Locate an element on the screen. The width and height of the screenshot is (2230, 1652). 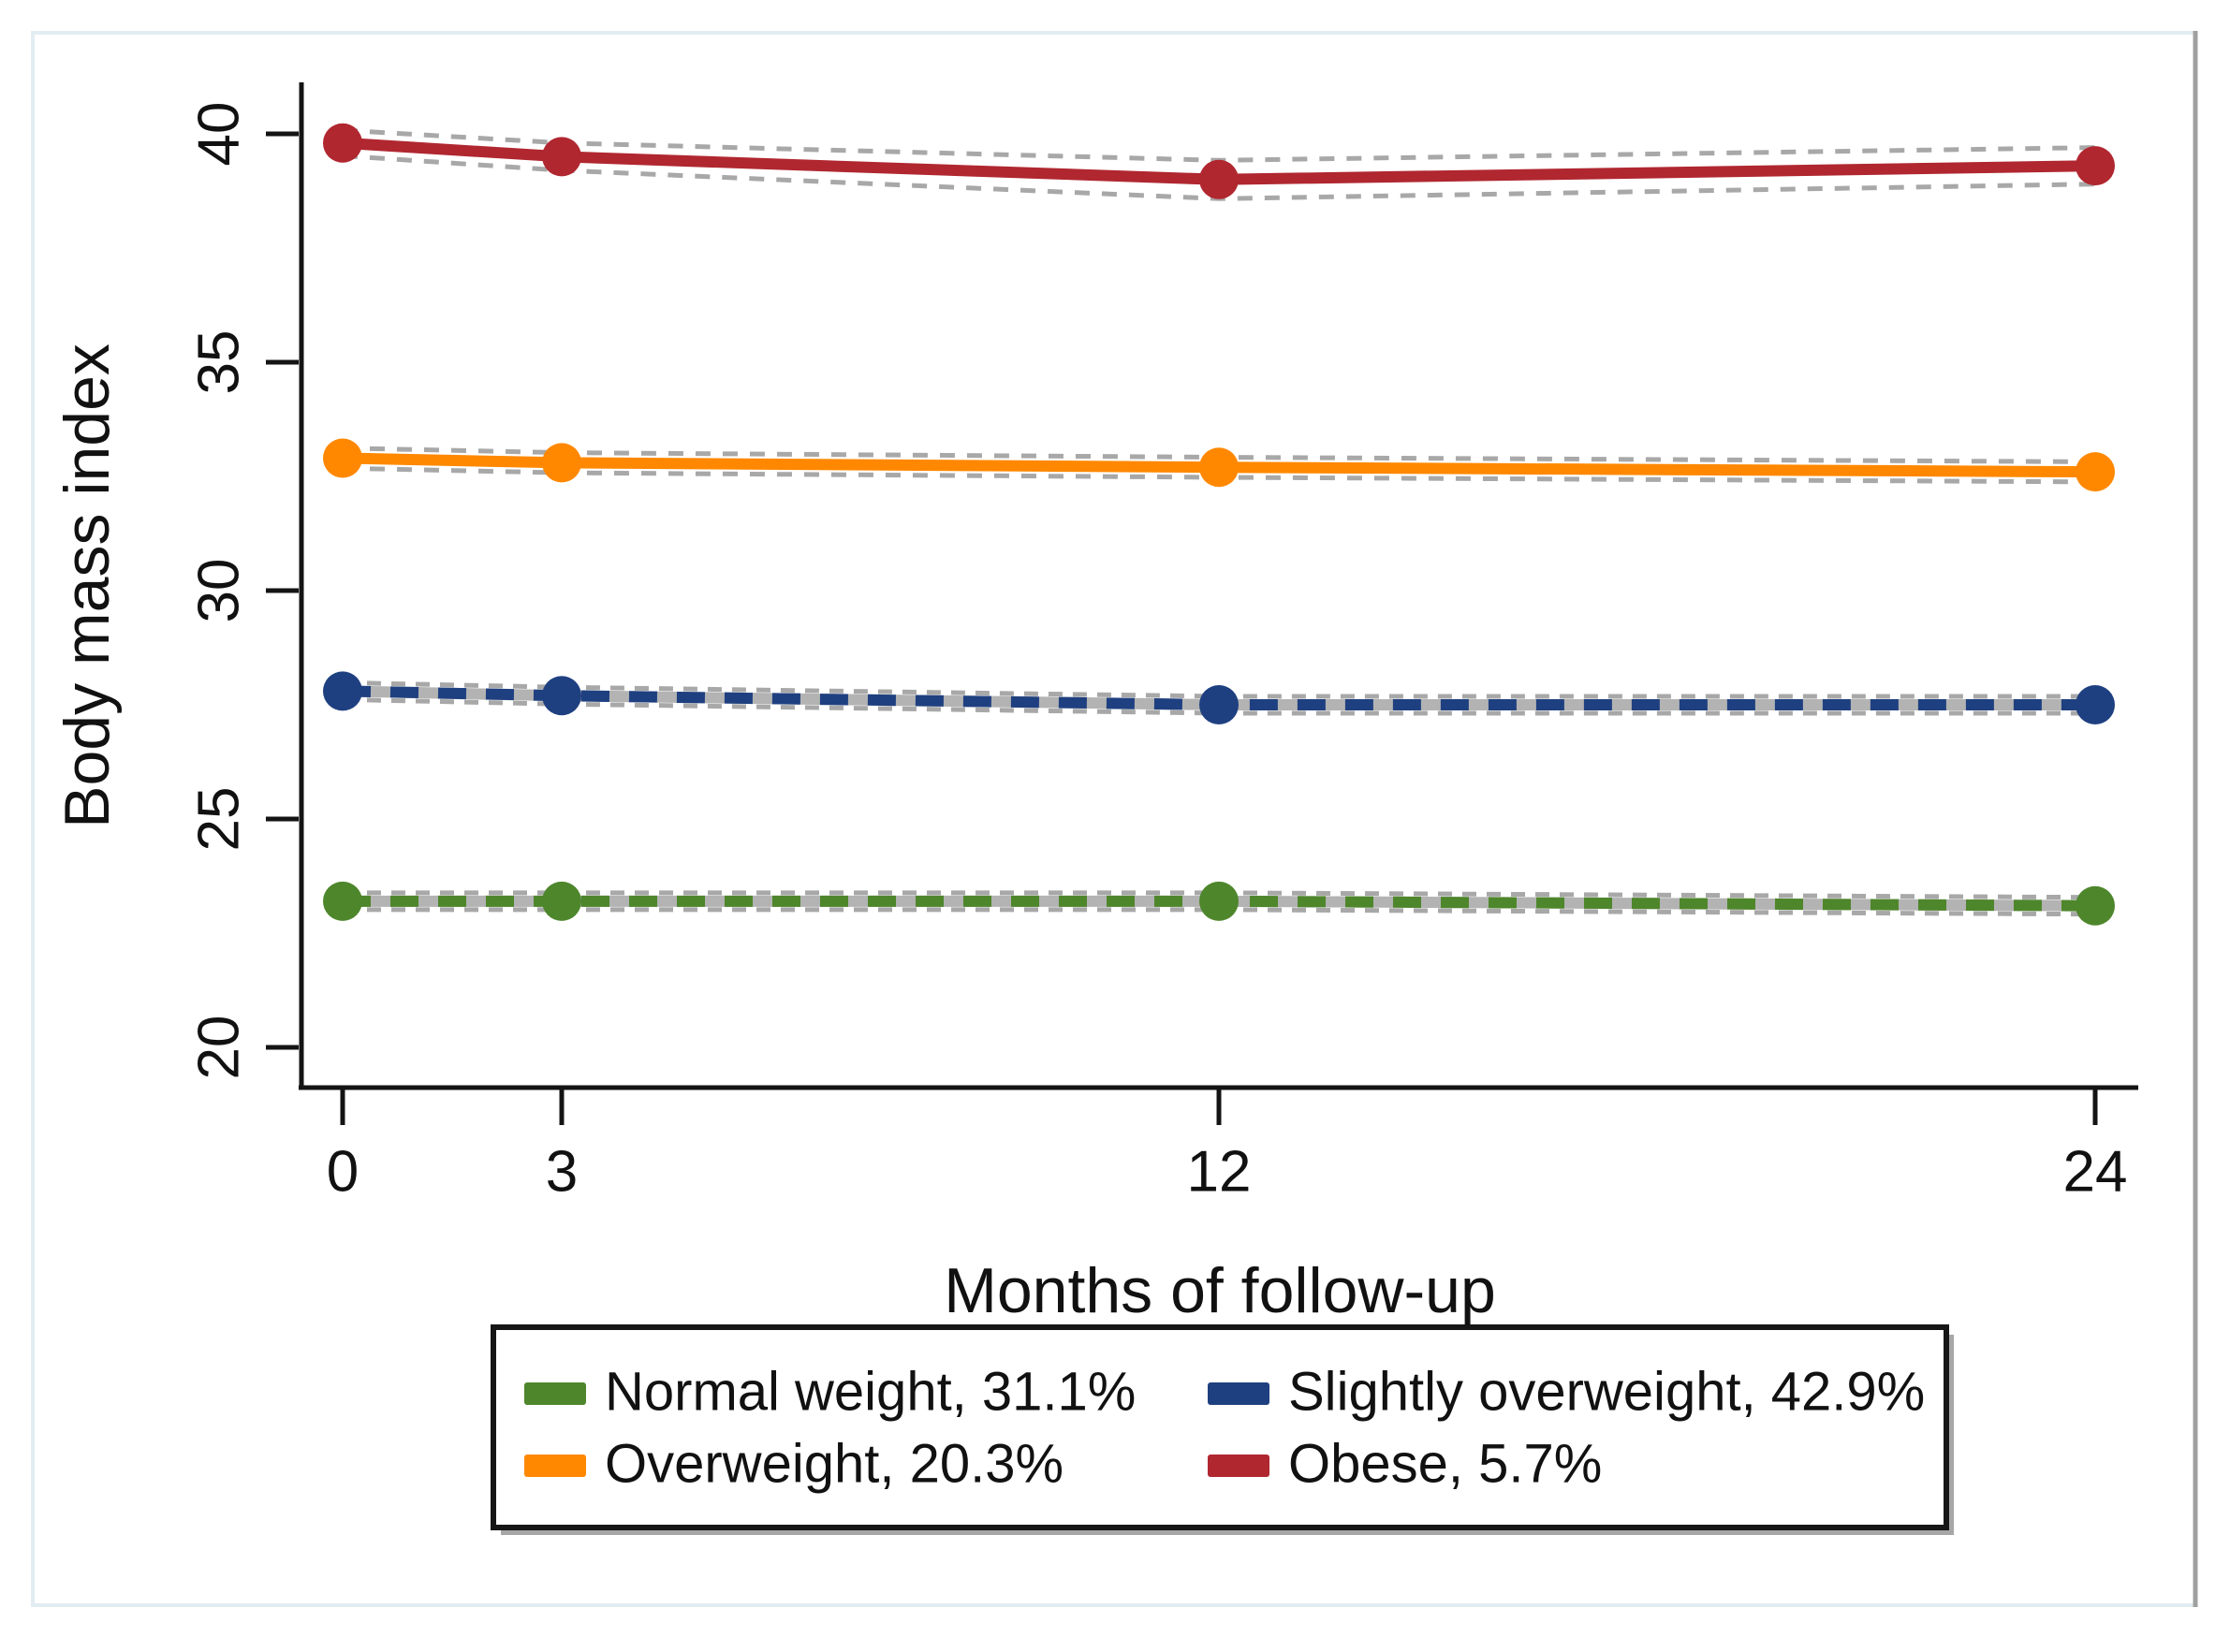
series-normal-weight is located at coordinates (1219, 904).